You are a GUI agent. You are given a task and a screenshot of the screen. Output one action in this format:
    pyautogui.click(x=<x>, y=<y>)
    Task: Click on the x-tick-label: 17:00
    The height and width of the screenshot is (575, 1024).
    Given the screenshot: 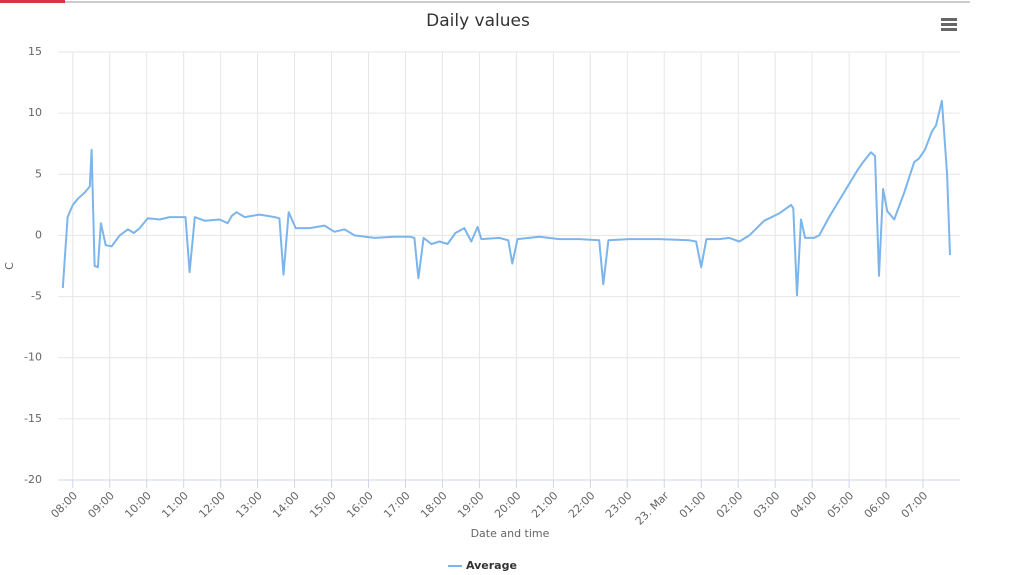 What is the action you would take?
    pyautogui.click(x=397, y=505)
    